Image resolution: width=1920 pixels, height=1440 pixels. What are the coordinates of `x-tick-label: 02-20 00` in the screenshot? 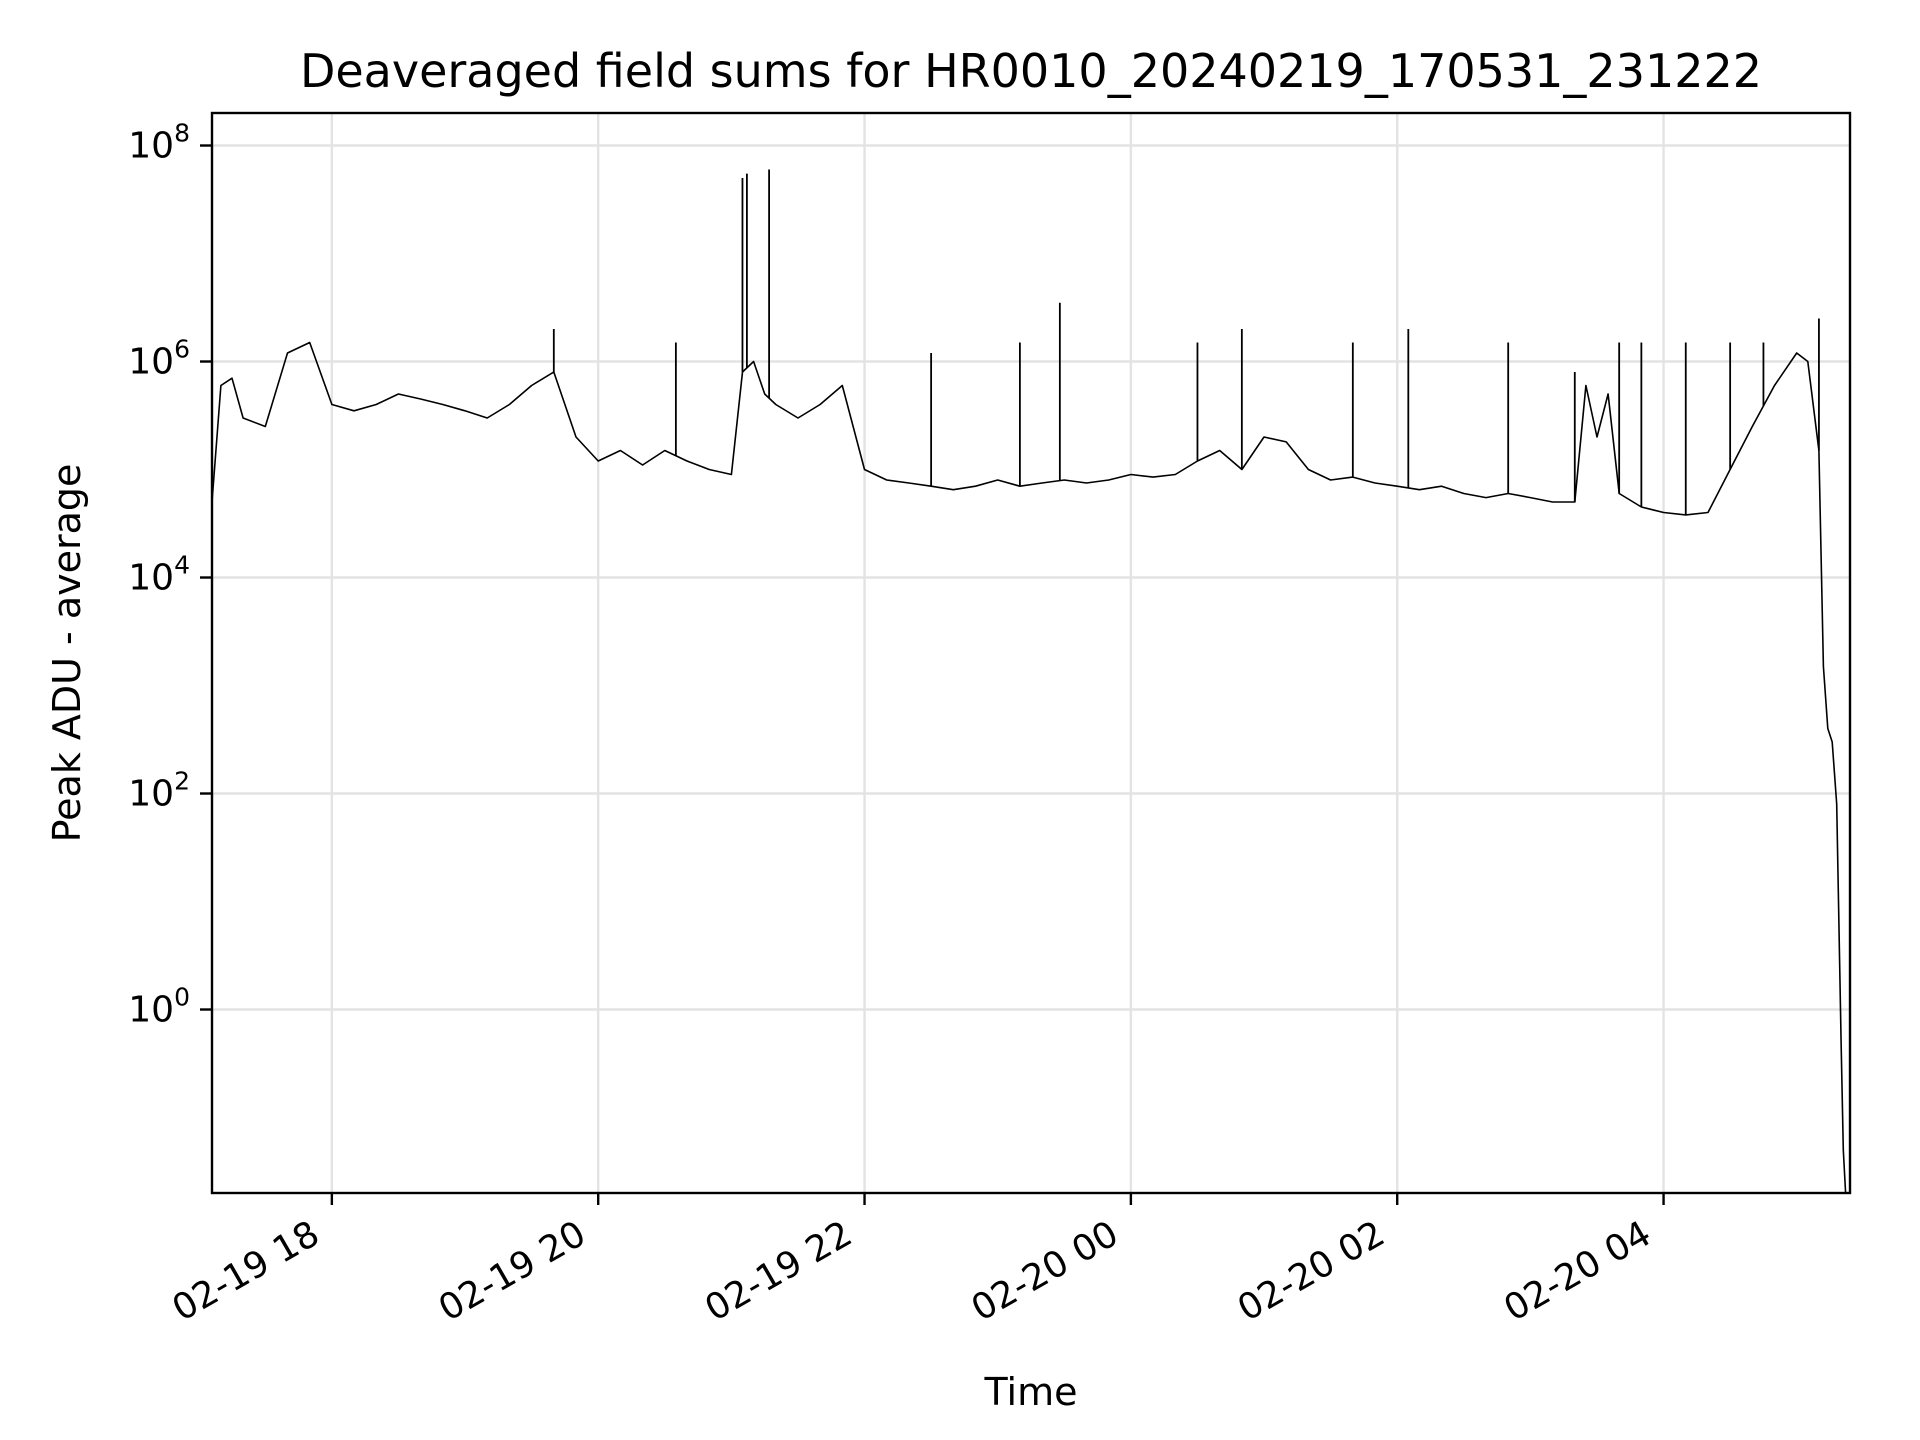 It's located at (1045, 1271).